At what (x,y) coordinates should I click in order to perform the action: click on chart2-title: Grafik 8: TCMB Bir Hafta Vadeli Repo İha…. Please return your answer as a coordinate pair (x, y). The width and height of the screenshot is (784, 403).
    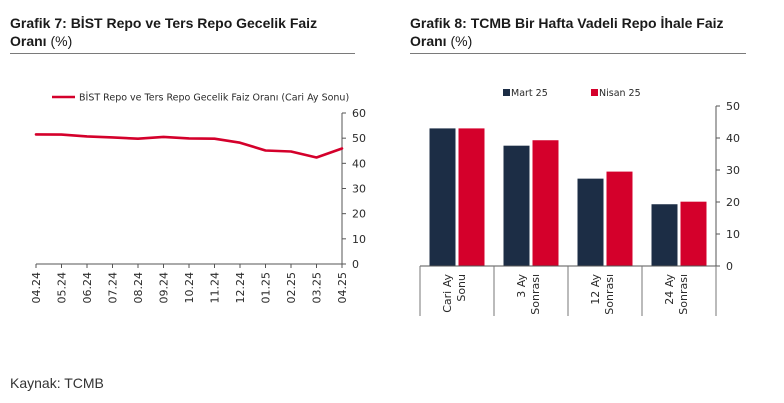
    Looking at the image, I should click on (575, 32).